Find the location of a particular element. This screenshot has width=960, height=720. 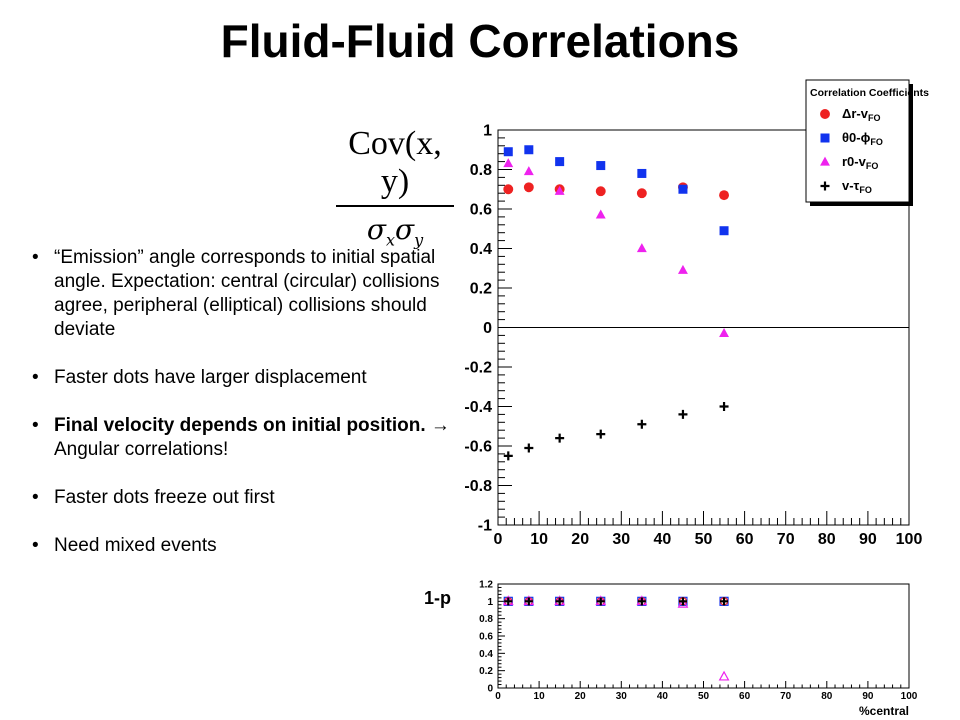

legend-title: Correlation Coefficients is located at coordinates (869, 93).